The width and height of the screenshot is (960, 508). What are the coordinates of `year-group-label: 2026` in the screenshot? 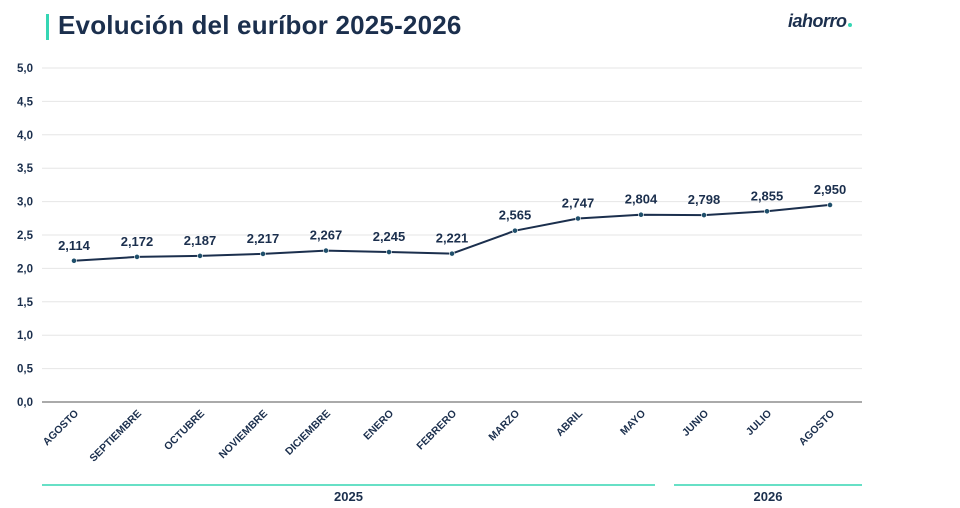 It's located at (768, 496).